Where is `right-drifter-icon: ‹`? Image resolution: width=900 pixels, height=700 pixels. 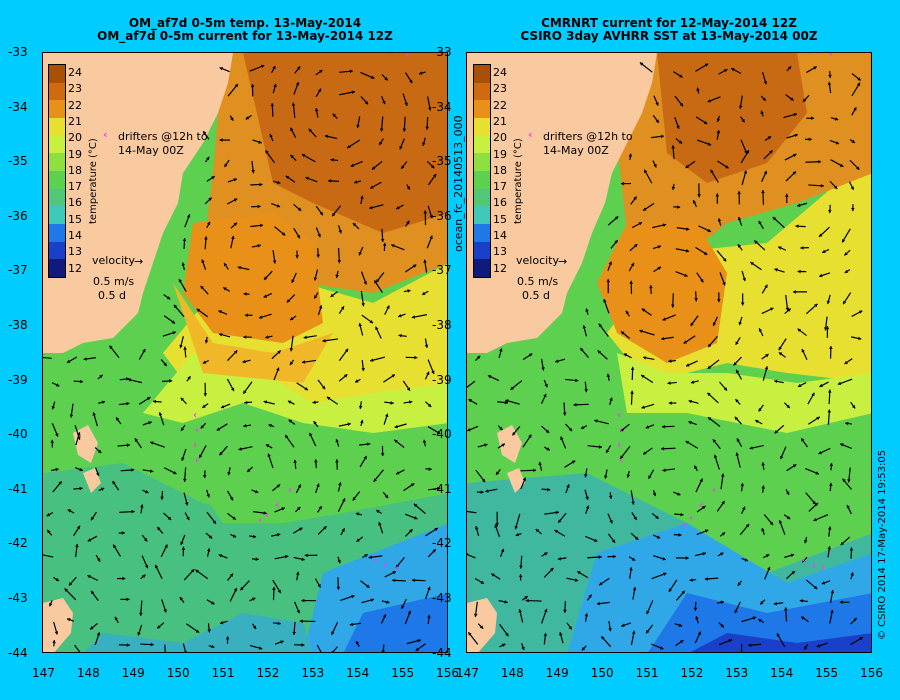
right-drifter-icon: ‹ is located at coordinates (530, 134).